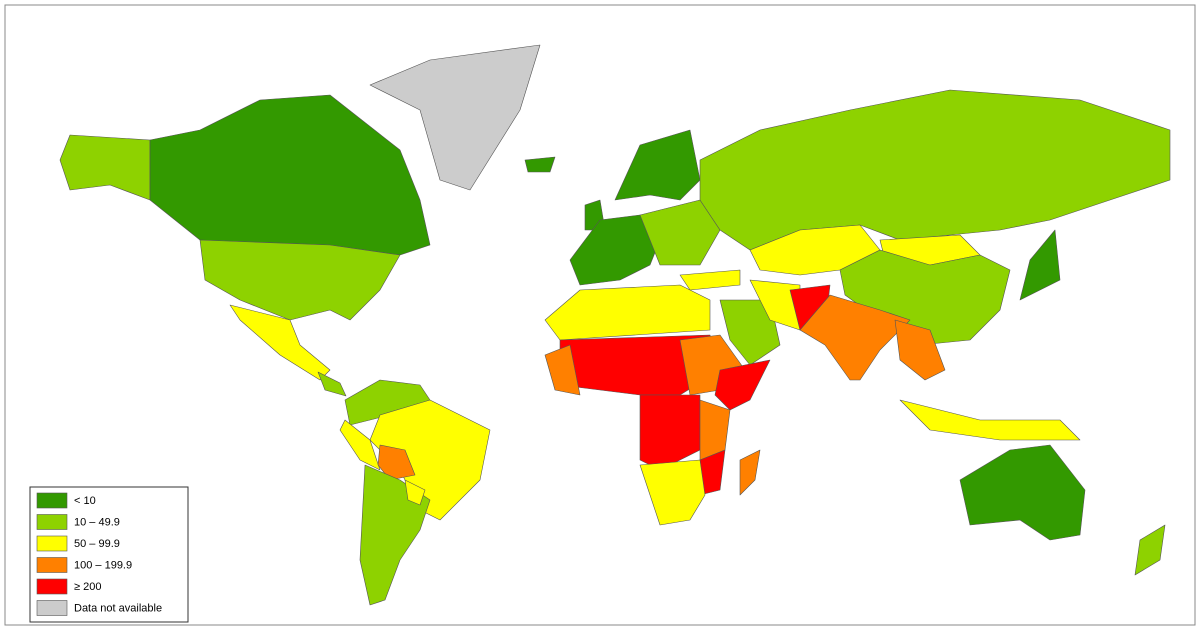  What do you see at coordinates (85, 501) in the screenshot?
I see `legend-label: < 10` at bounding box center [85, 501].